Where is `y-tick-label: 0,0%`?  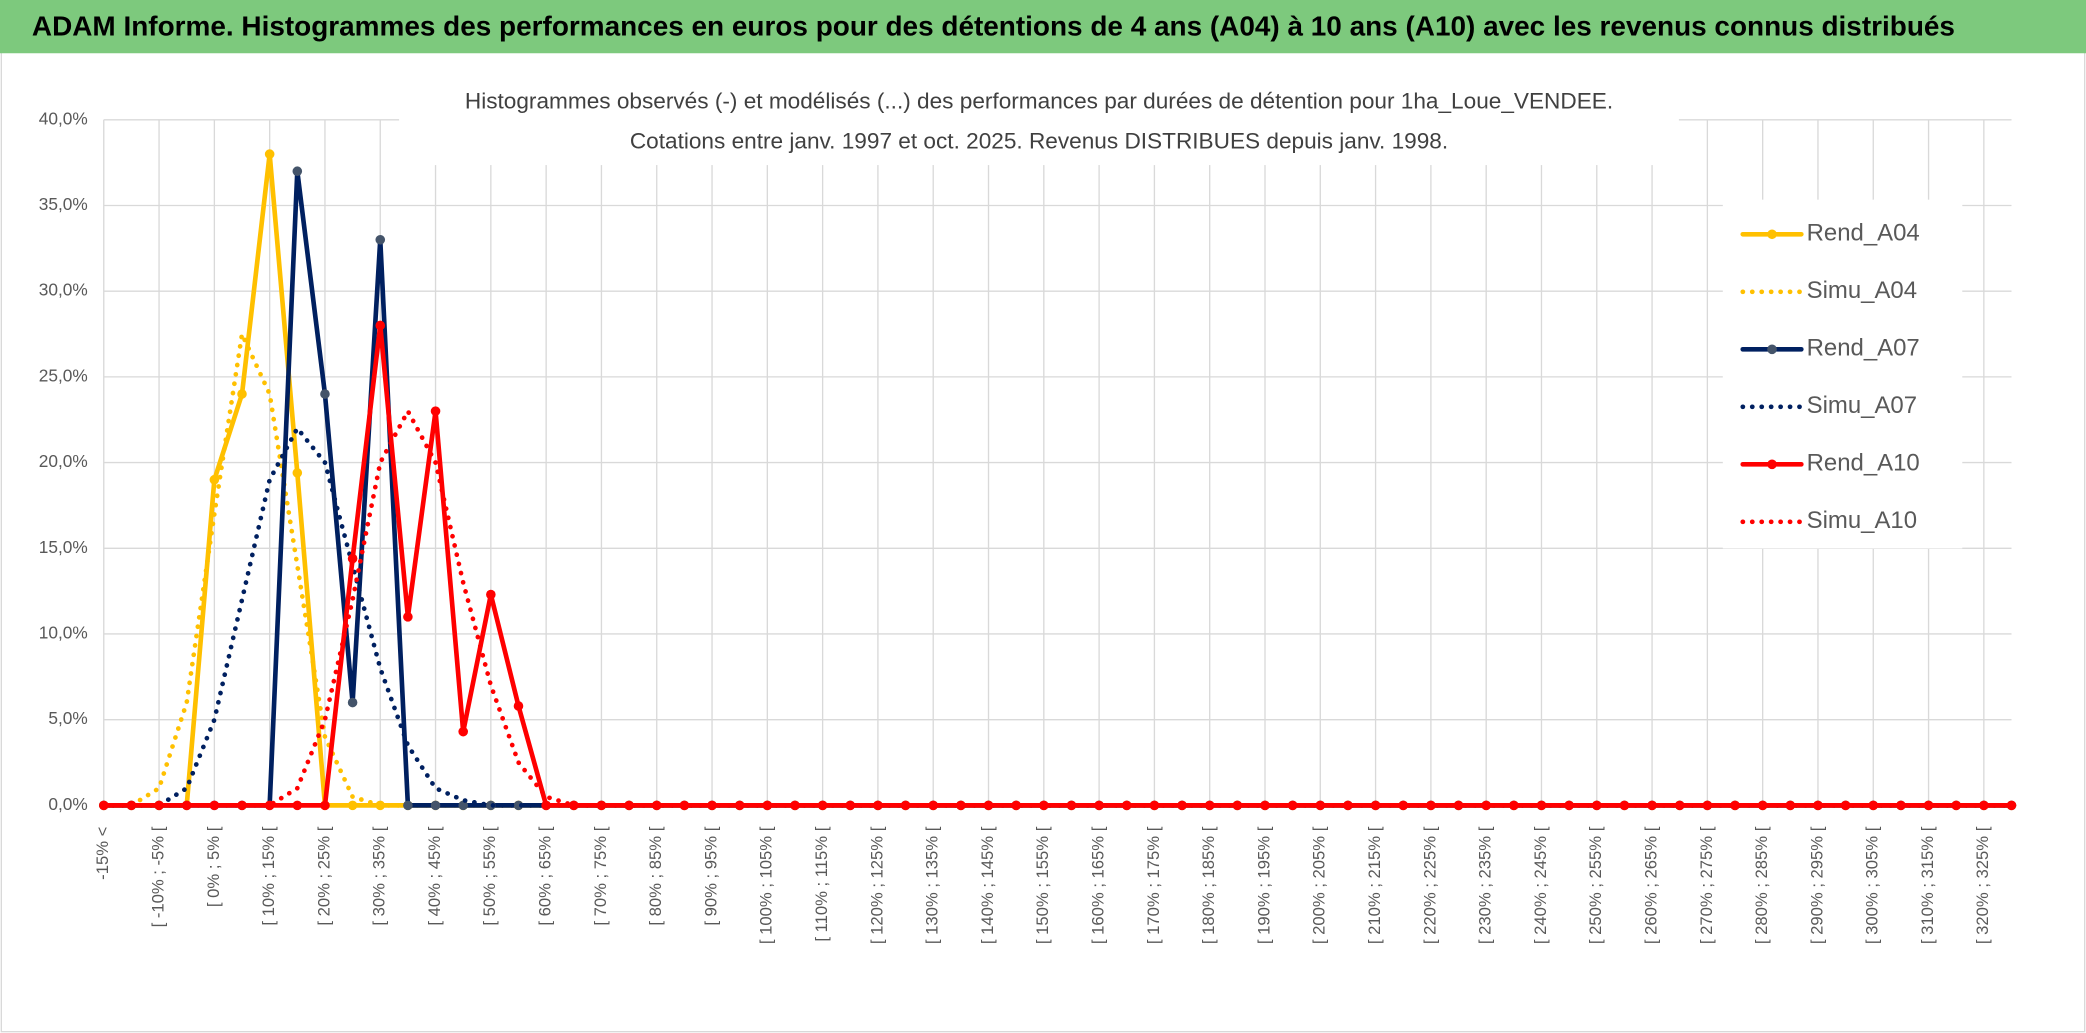 y-tick-label: 0,0% is located at coordinates (67, 804).